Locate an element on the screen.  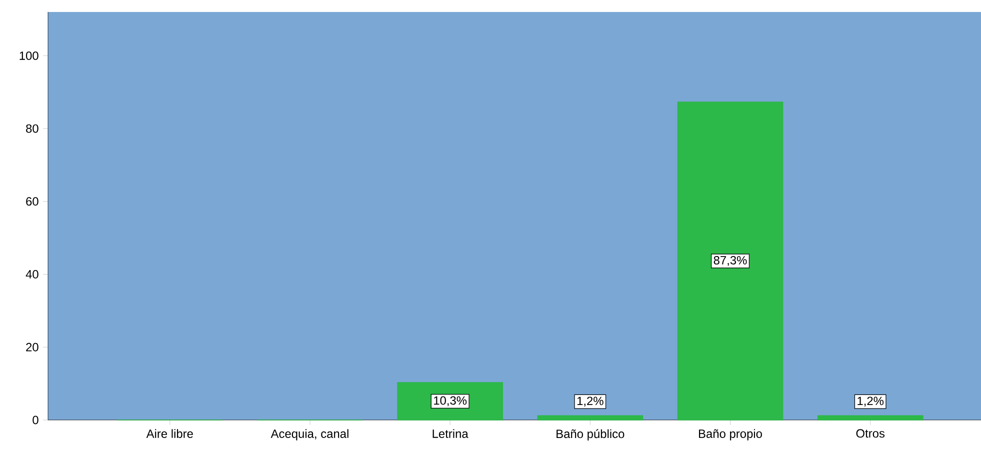
y-tick-label: 60 is located at coordinates (32, 201).